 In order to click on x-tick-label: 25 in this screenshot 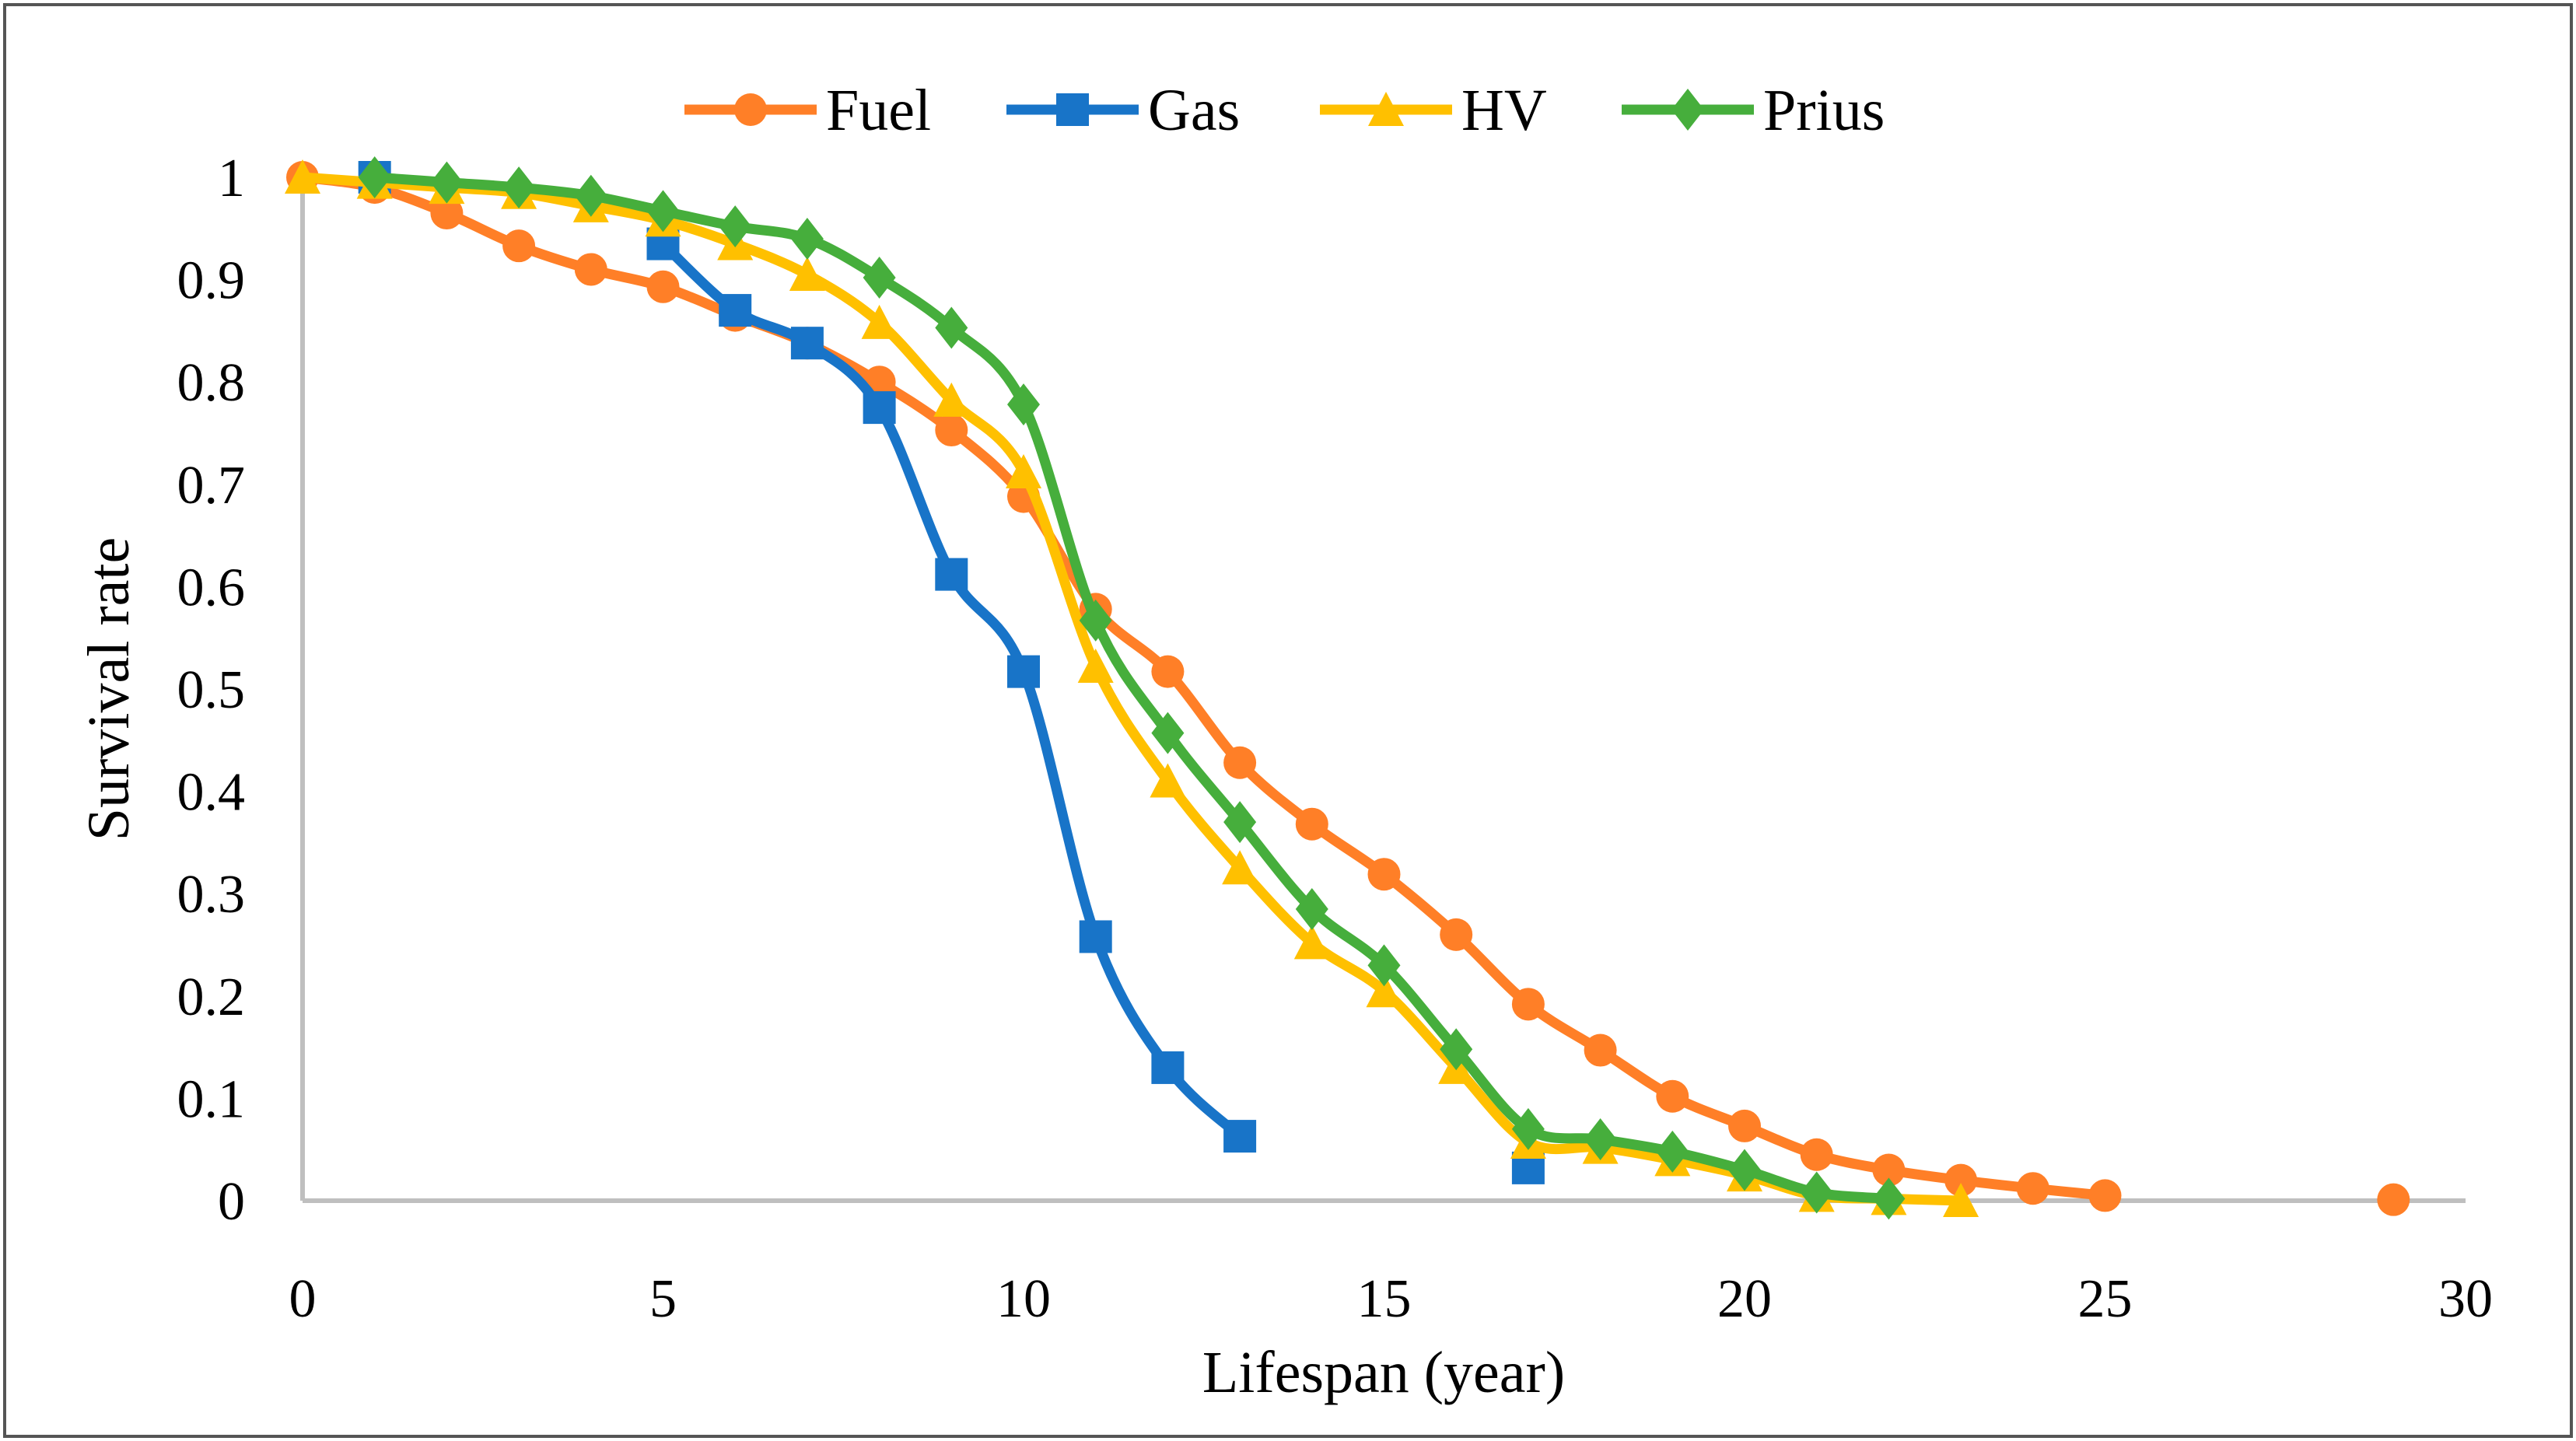, I will do `click(2106, 1299)`.